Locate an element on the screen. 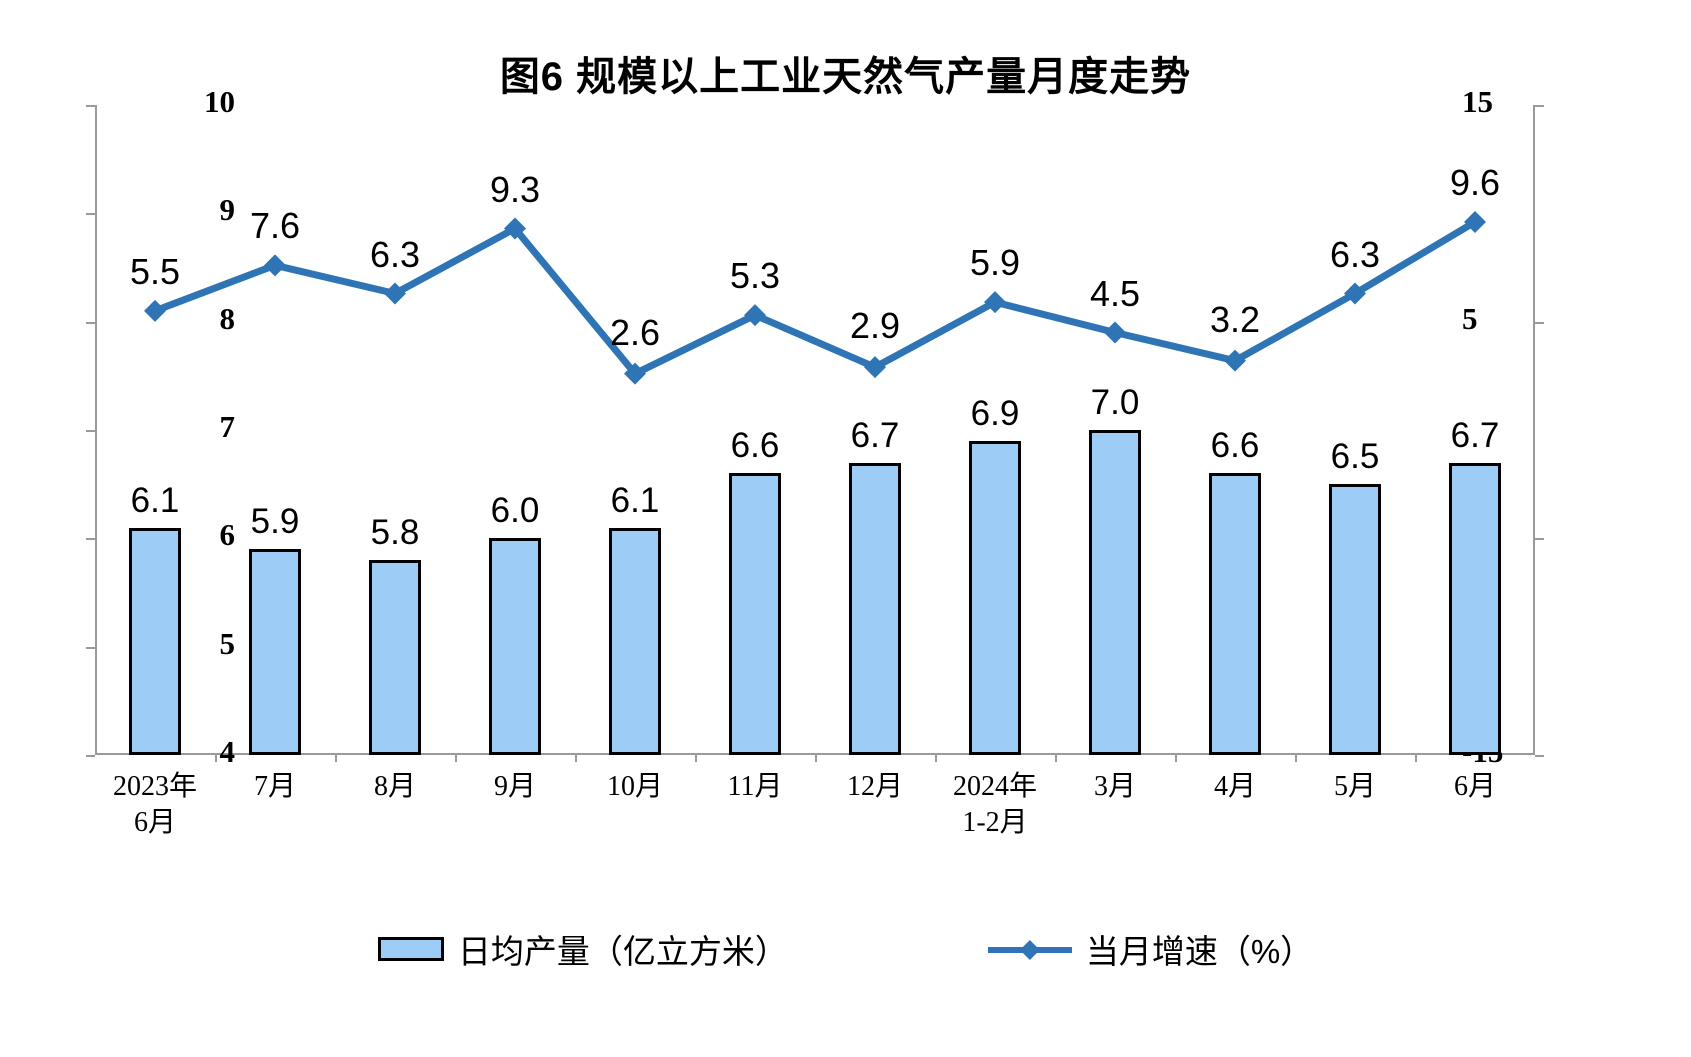 This screenshot has height=1057, width=1691. line-value-label: 3.2 is located at coordinates (1235, 319).